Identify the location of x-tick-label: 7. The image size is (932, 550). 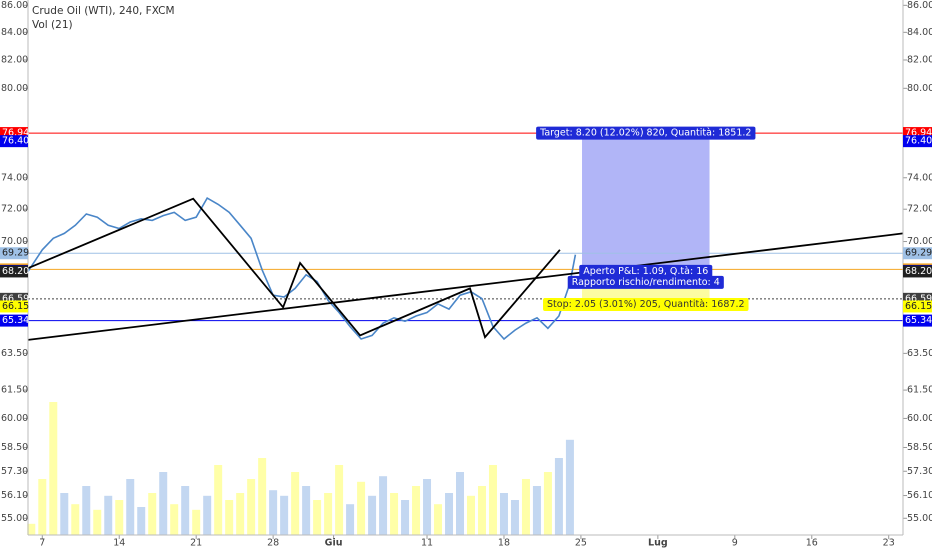
(42, 543).